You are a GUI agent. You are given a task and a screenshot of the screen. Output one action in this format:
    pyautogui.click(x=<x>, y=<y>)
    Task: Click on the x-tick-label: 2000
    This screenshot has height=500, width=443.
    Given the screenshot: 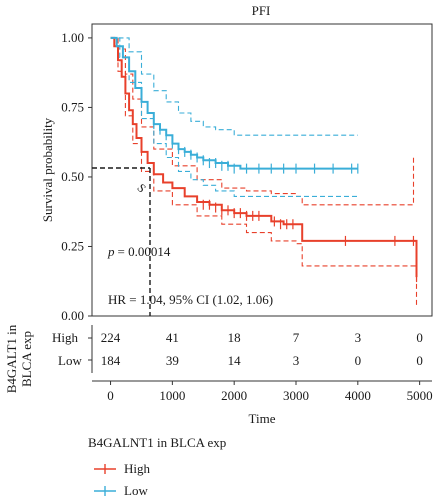 What is the action you would take?
    pyautogui.click(x=234, y=395)
    